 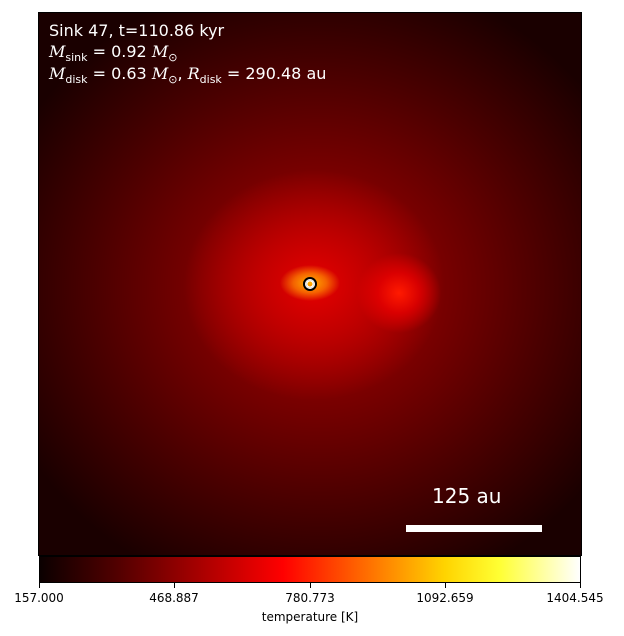 What do you see at coordinates (310, 598) in the screenshot?
I see `colorbar-tick-label: 780.773` at bounding box center [310, 598].